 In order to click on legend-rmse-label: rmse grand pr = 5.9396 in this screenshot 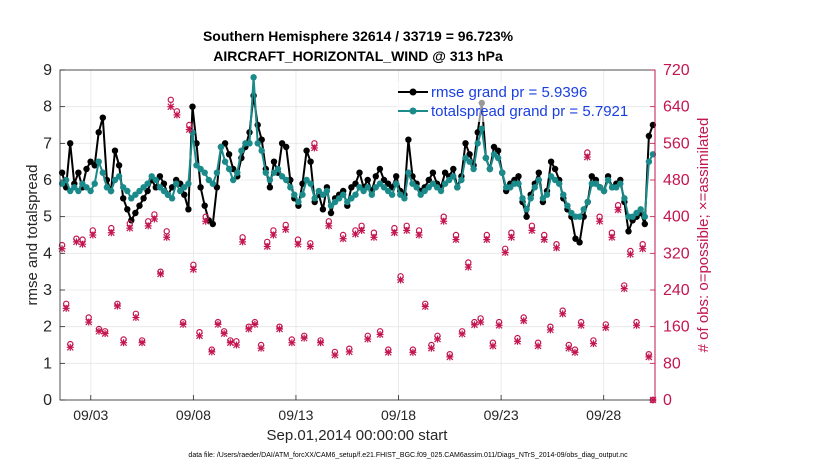, I will do `click(509, 92)`.